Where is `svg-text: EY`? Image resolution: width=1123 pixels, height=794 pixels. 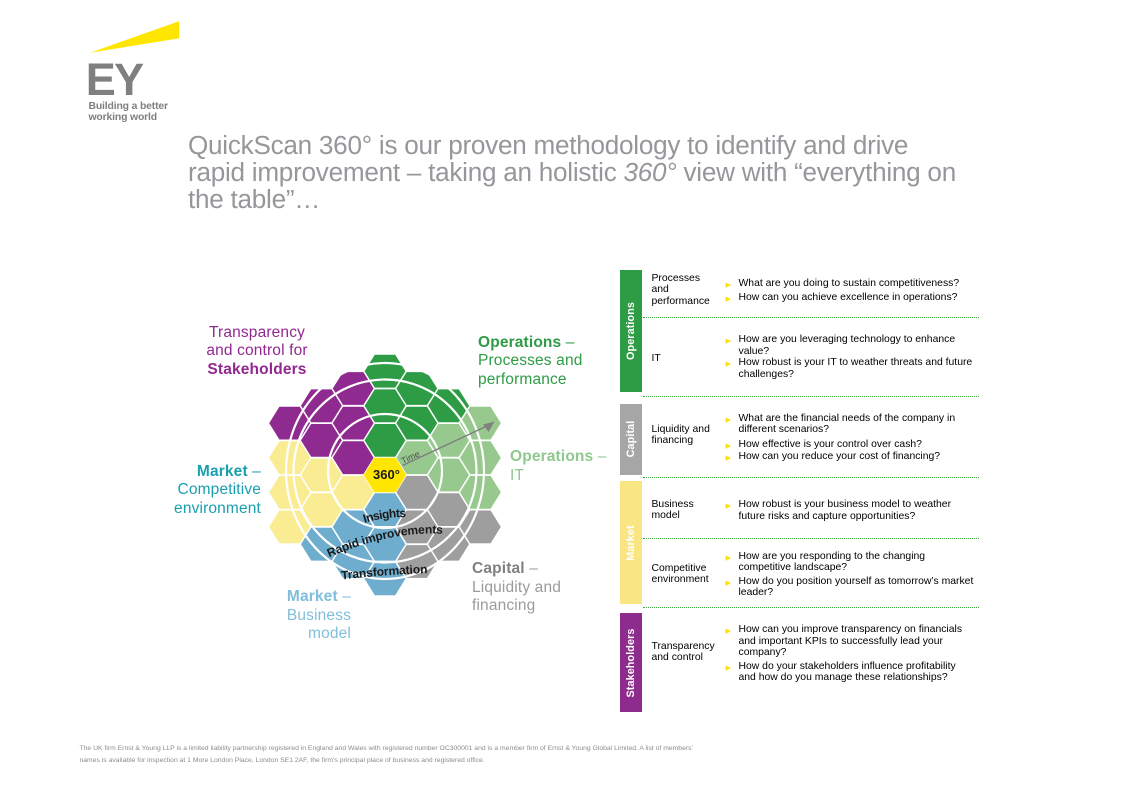 svg-text: EY is located at coordinates (115, 79).